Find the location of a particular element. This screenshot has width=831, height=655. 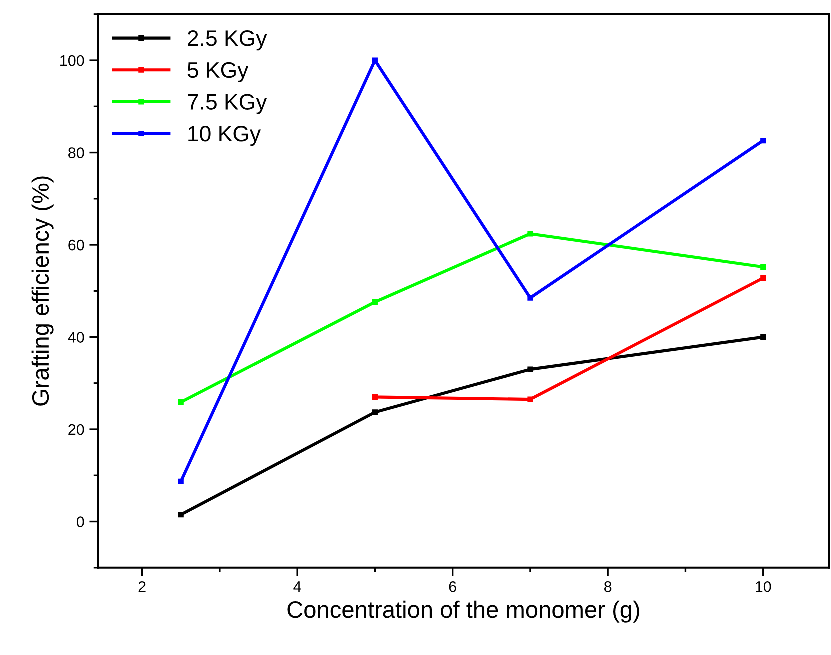

legend-label: 2.5 KGy is located at coordinates (228, 40).